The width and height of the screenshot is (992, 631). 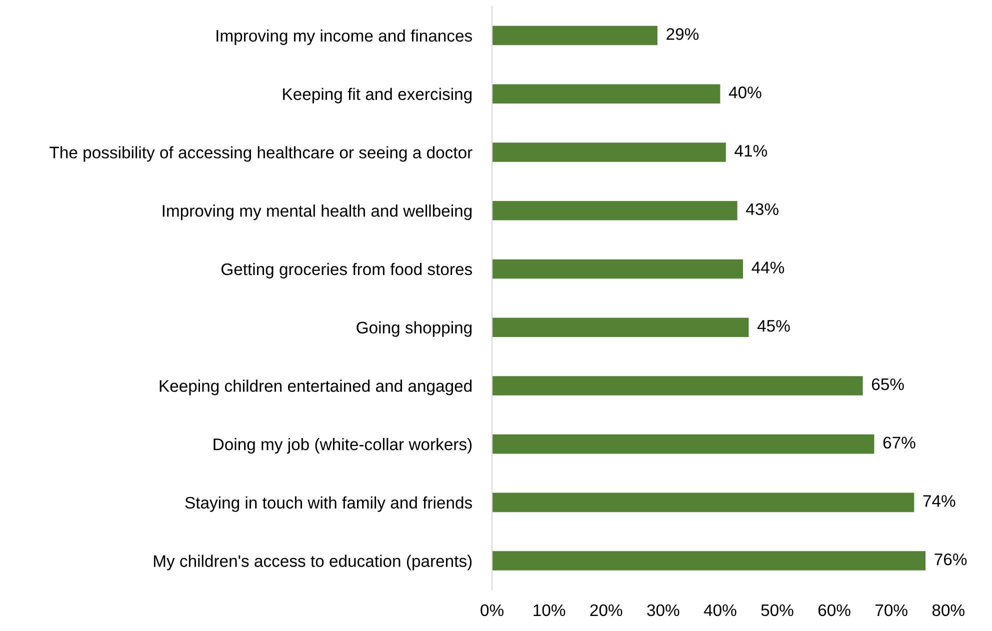 I want to click on data-label: 43%, so click(x=762, y=209).